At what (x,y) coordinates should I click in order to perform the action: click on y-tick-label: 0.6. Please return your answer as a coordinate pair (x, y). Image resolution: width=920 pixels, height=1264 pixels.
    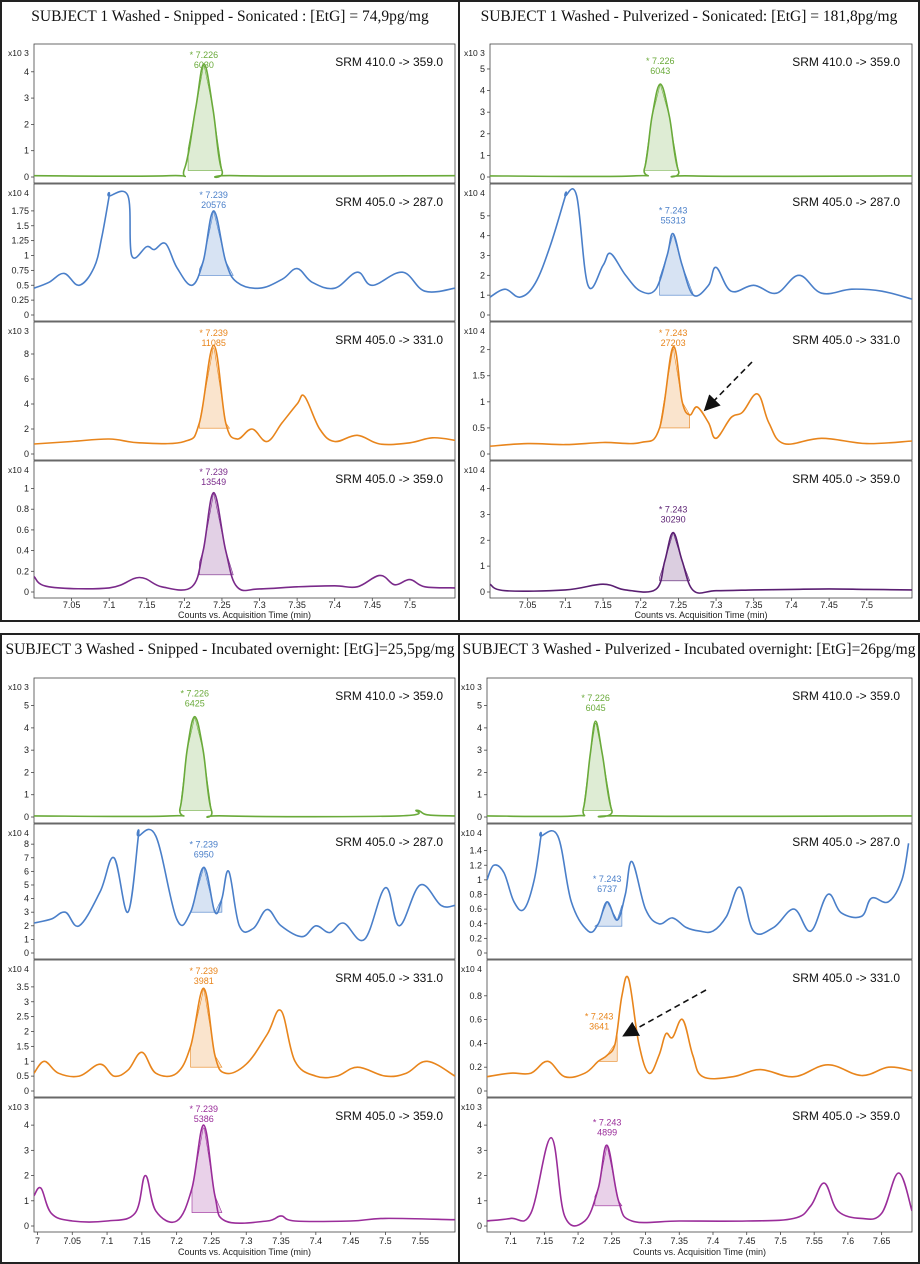
    Looking at the image, I should click on (22, 530).